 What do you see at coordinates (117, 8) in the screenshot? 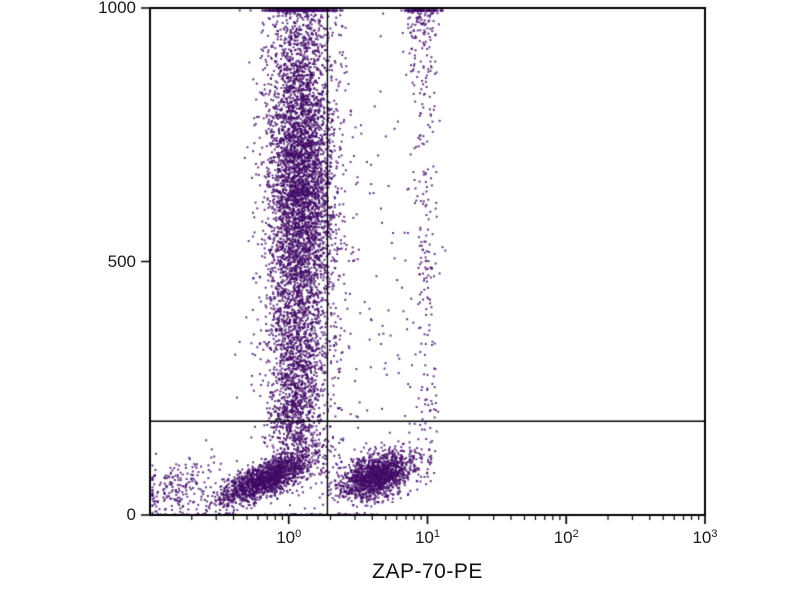
I see `y-tick-label: 1000` at bounding box center [117, 8].